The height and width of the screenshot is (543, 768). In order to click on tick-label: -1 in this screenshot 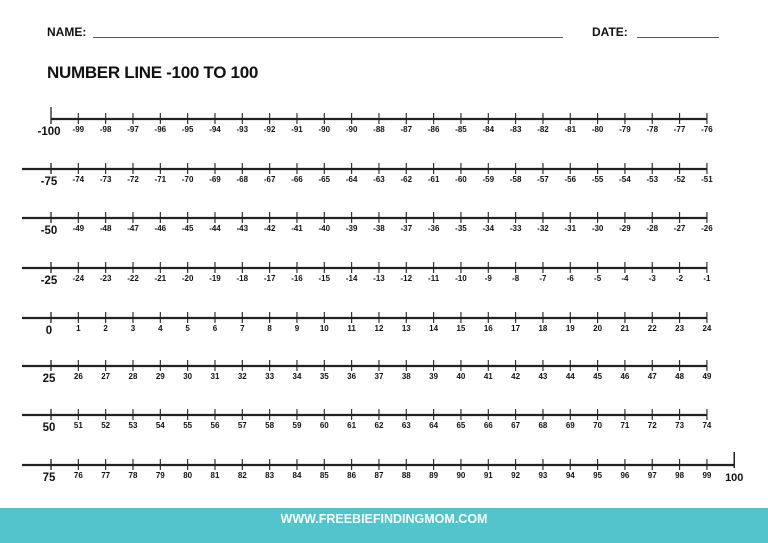, I will do `click(707, 278)`.